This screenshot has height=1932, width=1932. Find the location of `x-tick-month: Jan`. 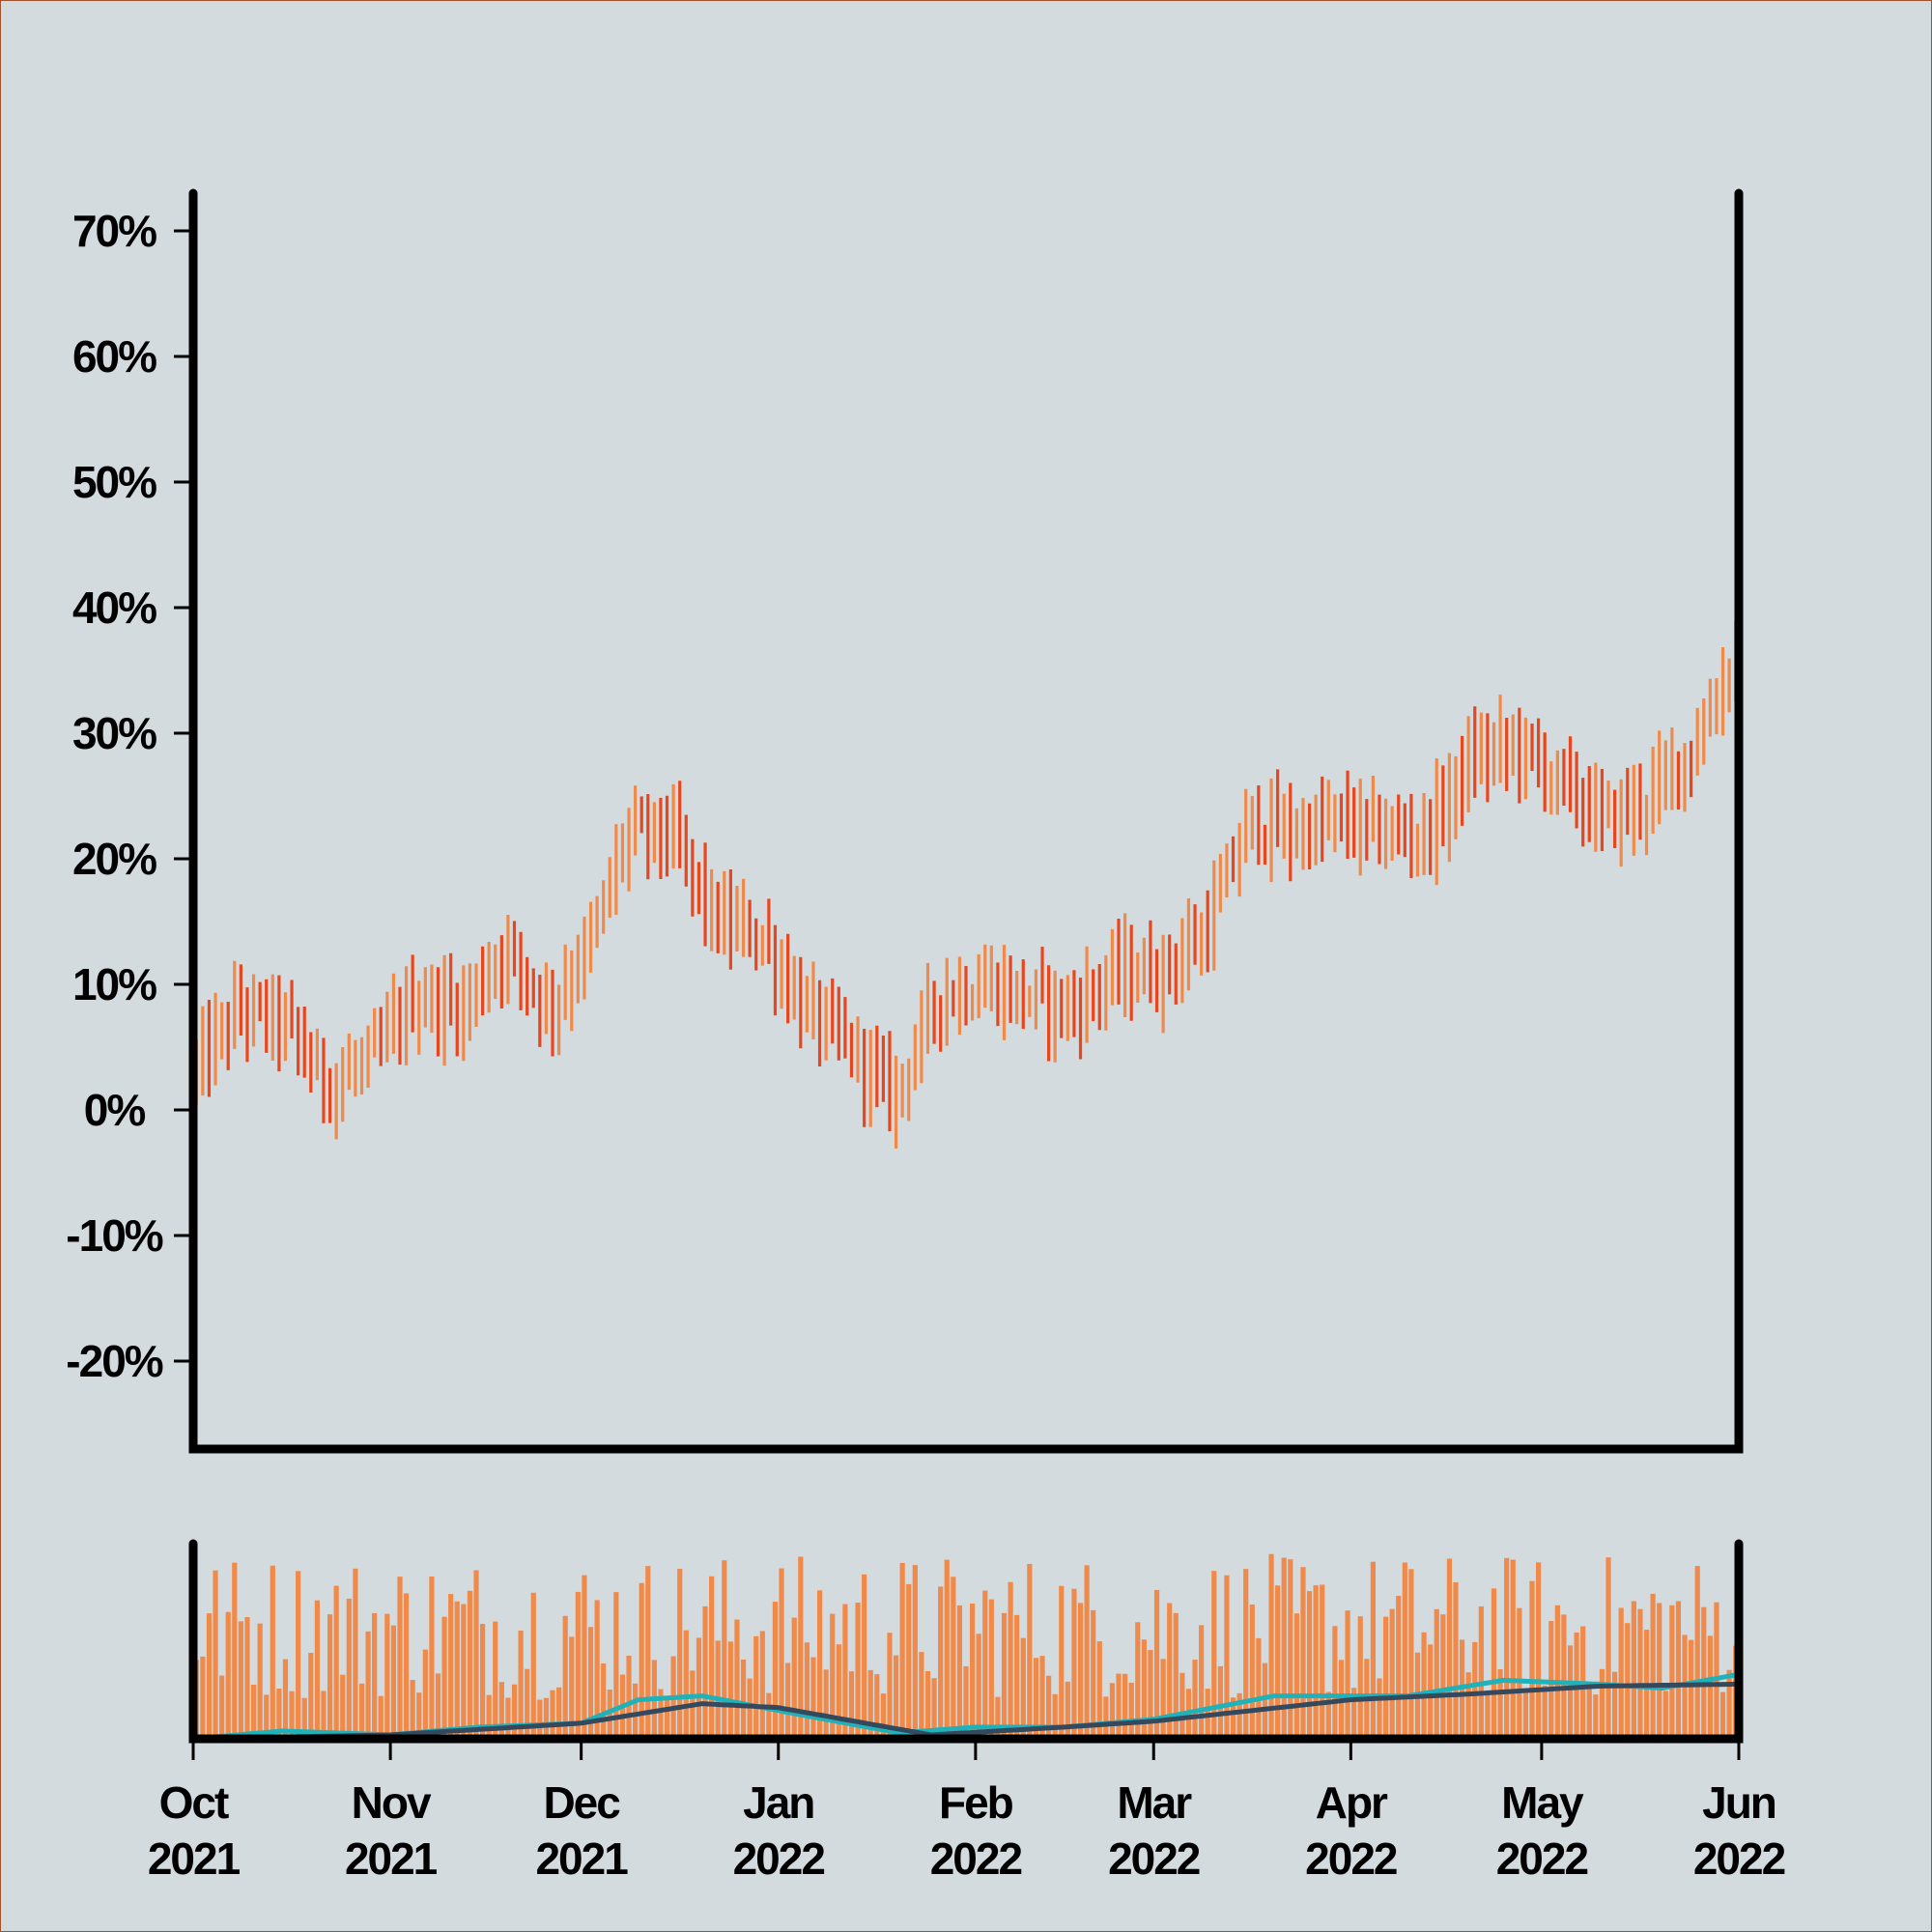

x-tick-month: Jan is located at coordinates (778, 1802).